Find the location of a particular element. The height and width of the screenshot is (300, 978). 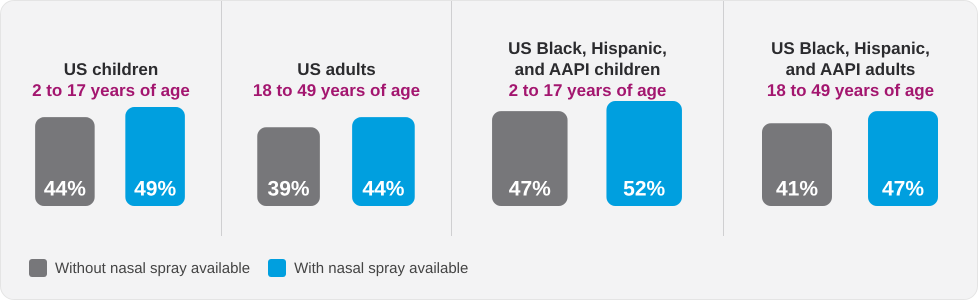

chart-title: US Black, Hispanic, and AAPI adults is located at coordinates (850, 59).